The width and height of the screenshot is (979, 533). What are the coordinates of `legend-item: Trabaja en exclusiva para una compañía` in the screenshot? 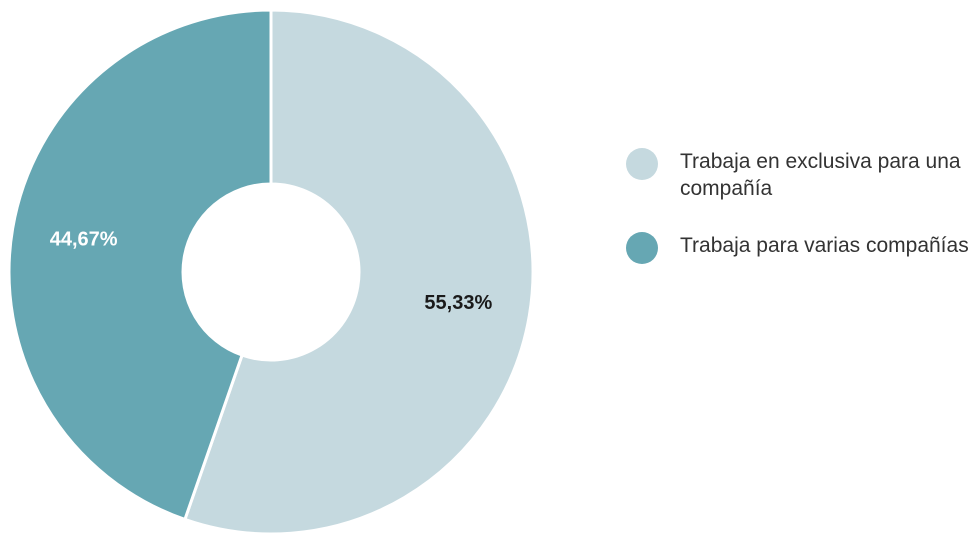 It's located at (802, 175).